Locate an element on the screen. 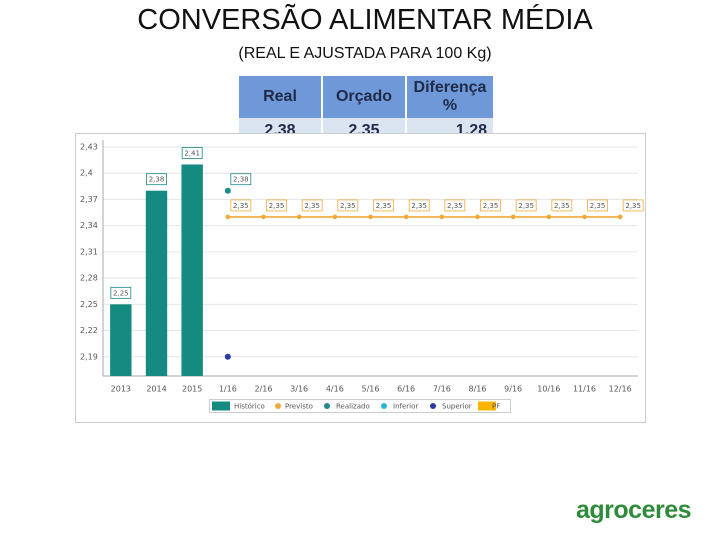 This screenshot has height=540, width=720. y-tick-label: 2,28 is located at coordinates (89, 278).